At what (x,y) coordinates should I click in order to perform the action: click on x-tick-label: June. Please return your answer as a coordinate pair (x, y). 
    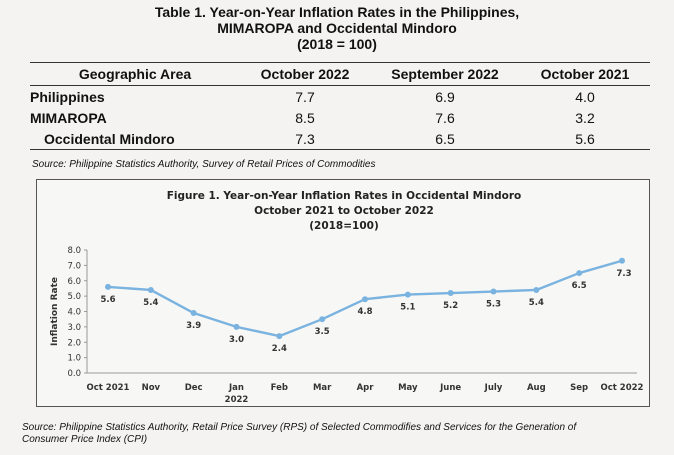
    Looking at the image, I should click on (450, 388).